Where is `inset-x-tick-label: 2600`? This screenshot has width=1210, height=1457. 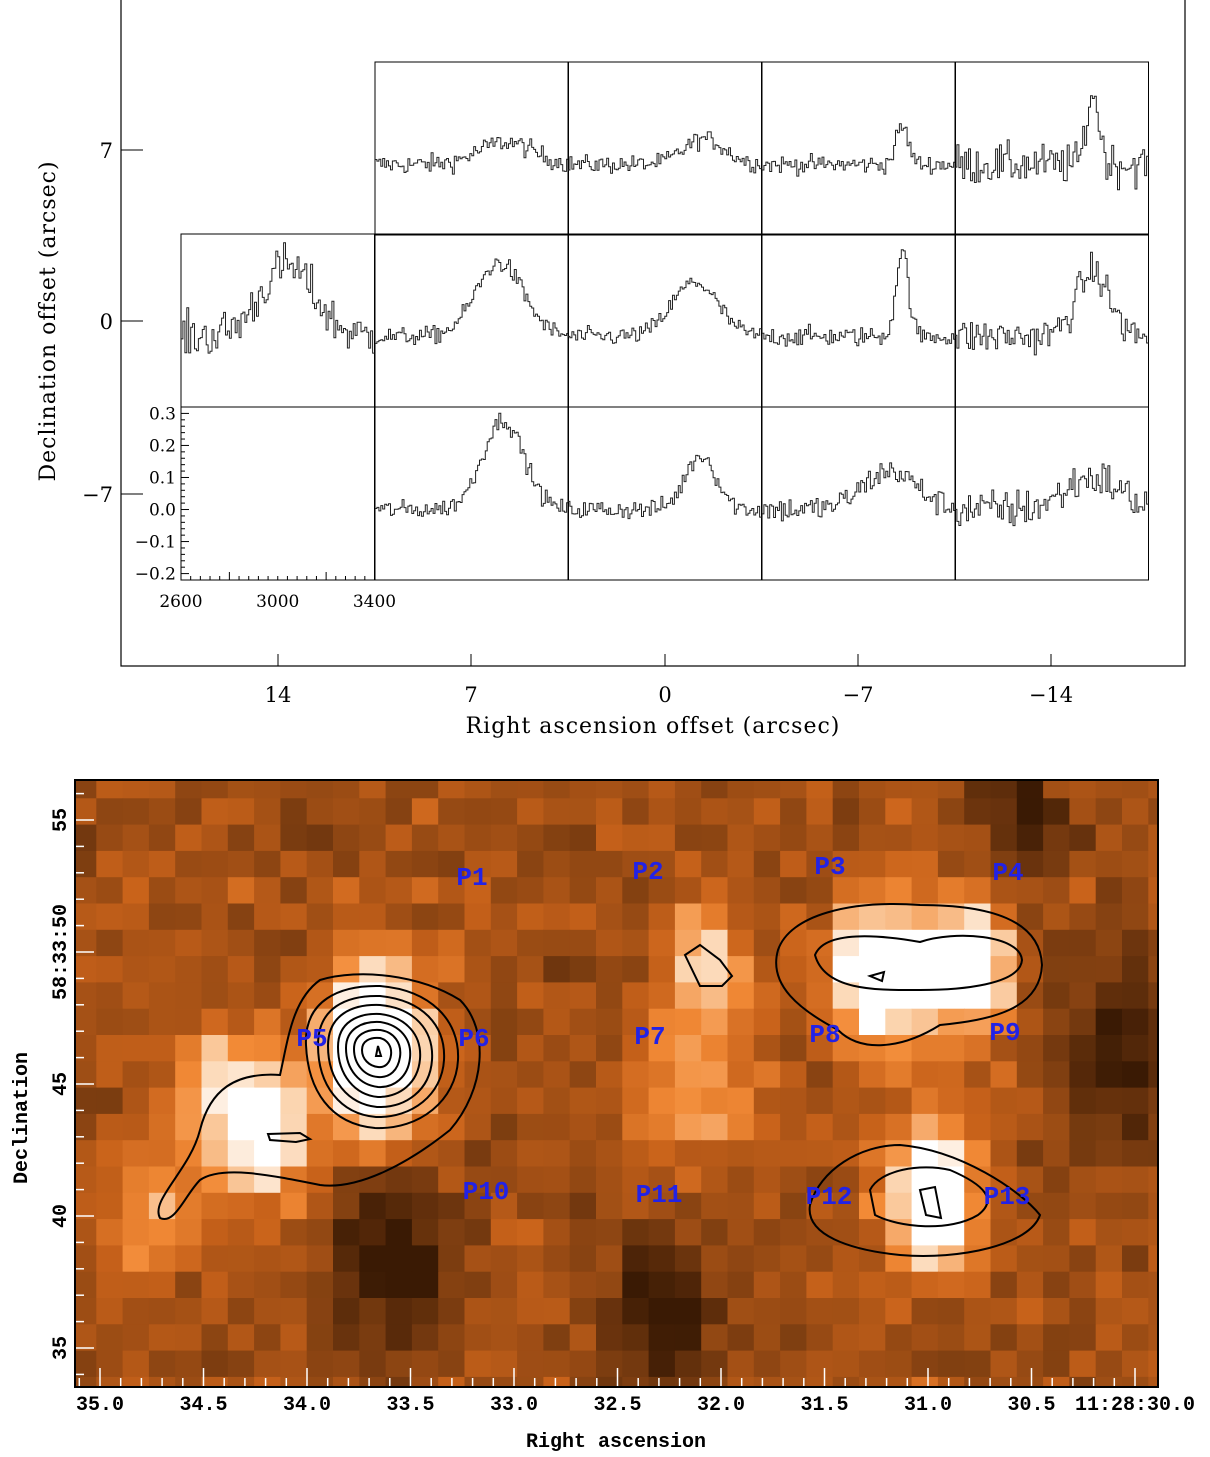
inset-x-tick-label: 2600 is located at coordinates (180, 602).